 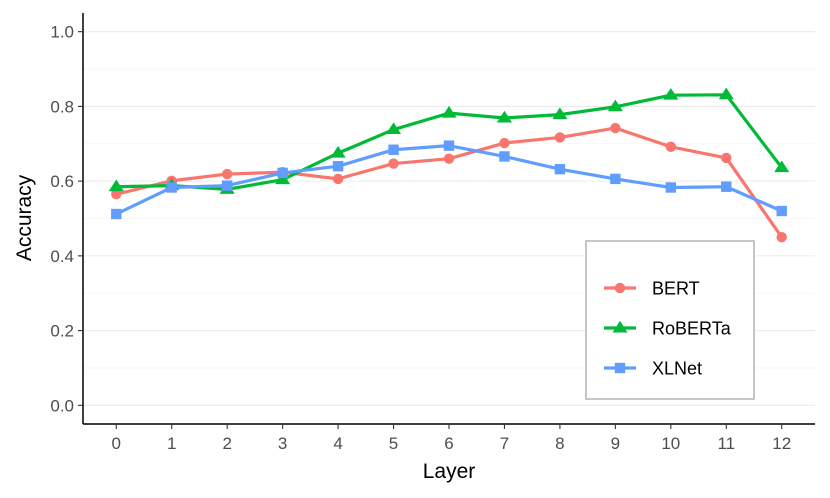 I want to click on x-tick-label: 6, so click(x=448, y=443).